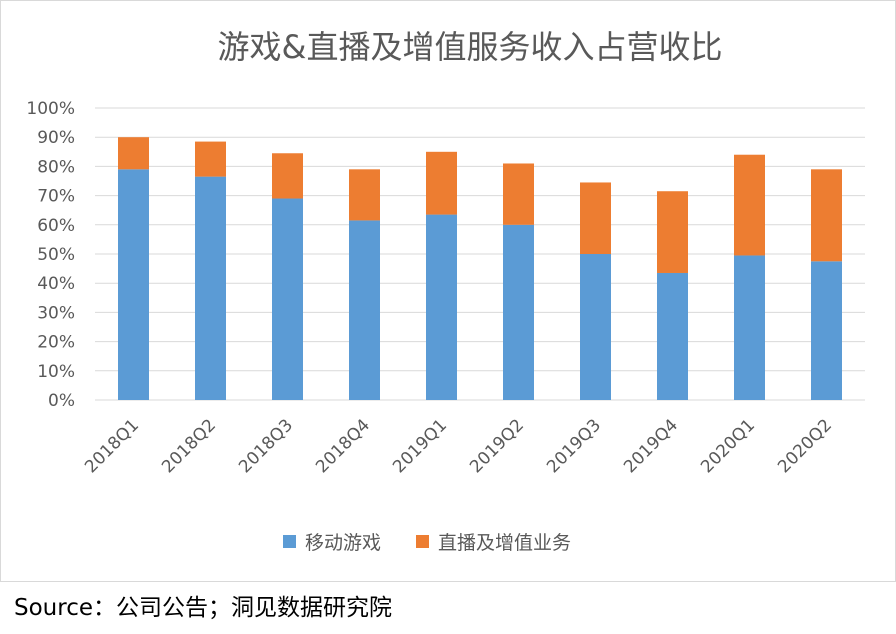 Image resolution: width=896 pixels, height=634 pixels. I want to click on y-tick-label: 90%, so click(56, 138).